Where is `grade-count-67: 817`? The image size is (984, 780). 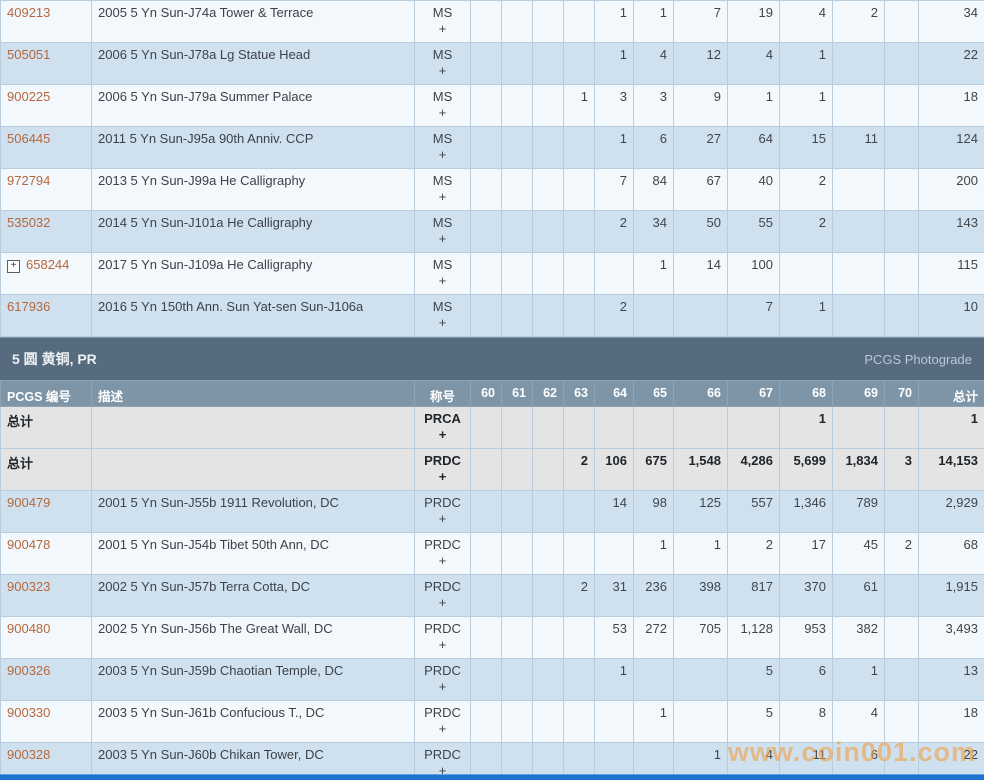
grade-count-67: 817 is located at coordinates (753, 595).